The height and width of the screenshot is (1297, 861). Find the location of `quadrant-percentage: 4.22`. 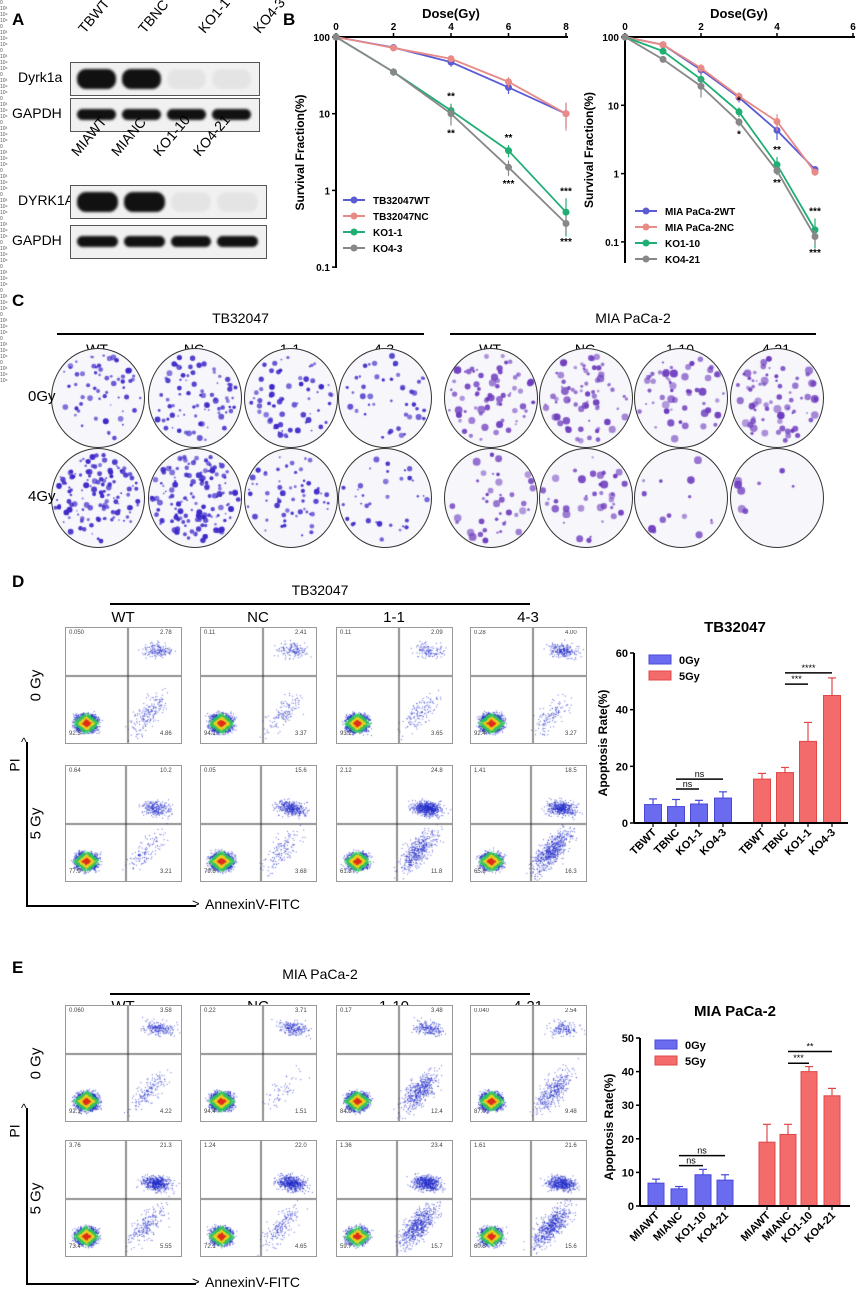

quadrant-percentage: 4.22 is located at coordinates (166, 1112).